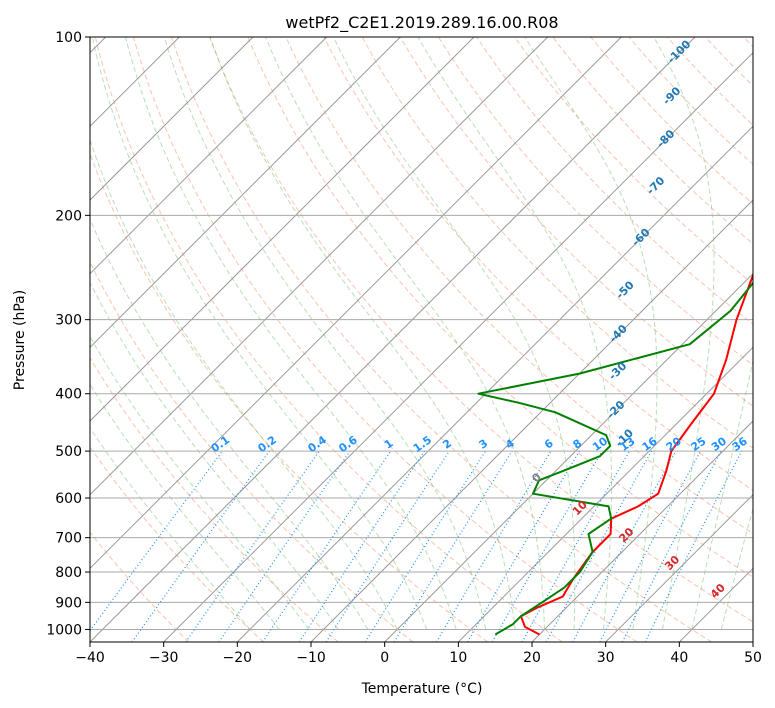  Describe the element at coordinates (68, 499) in the screenshot. I see `y-tick-label: 600` at that location.